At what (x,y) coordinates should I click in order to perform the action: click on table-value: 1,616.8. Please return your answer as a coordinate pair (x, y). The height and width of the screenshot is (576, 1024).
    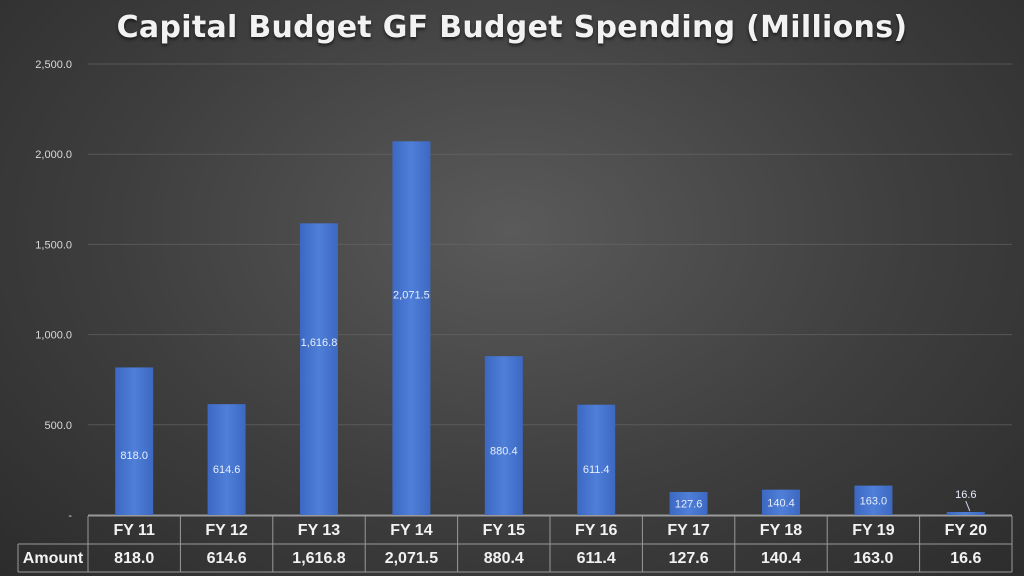
    Looking at the image, I should click on (318, 558).